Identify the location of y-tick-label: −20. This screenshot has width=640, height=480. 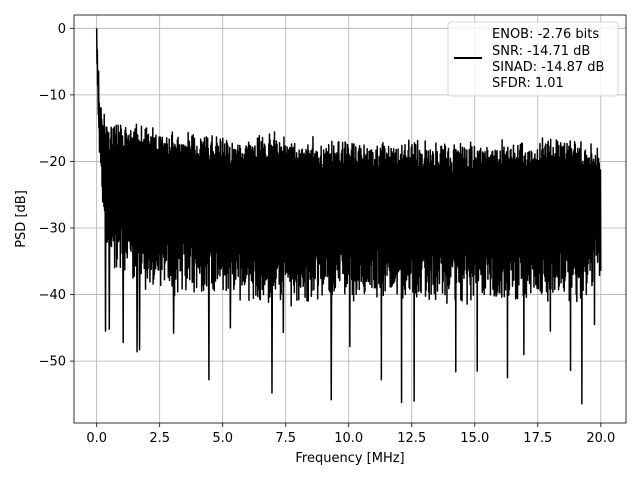
(52, 162).